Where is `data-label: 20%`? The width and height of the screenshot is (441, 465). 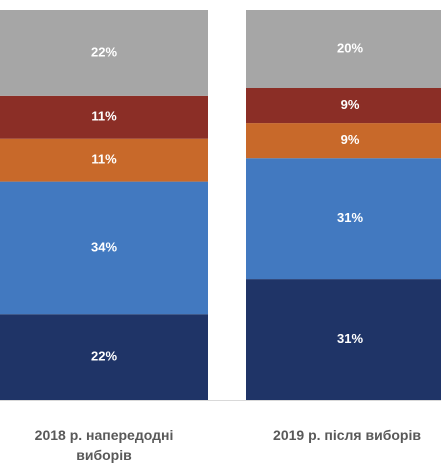
data-label: 20% is located at coordinates (350, 47).